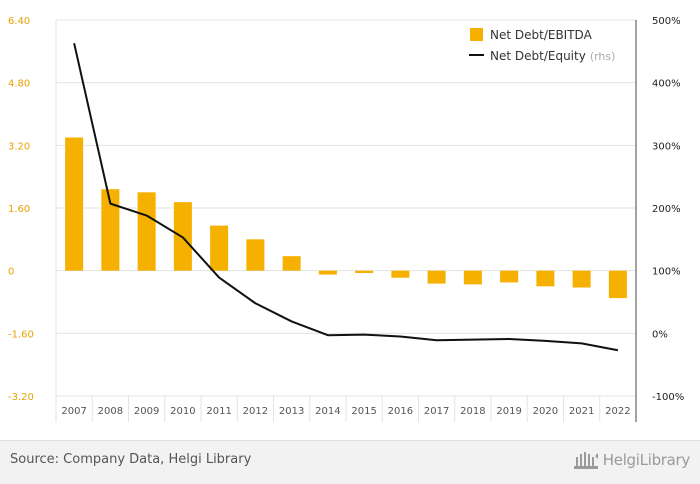  What do you see at coordinates (436, 411) in the screenshot?
I see `x-axis-tick-label: 2017` at bounding box center [436, 411].